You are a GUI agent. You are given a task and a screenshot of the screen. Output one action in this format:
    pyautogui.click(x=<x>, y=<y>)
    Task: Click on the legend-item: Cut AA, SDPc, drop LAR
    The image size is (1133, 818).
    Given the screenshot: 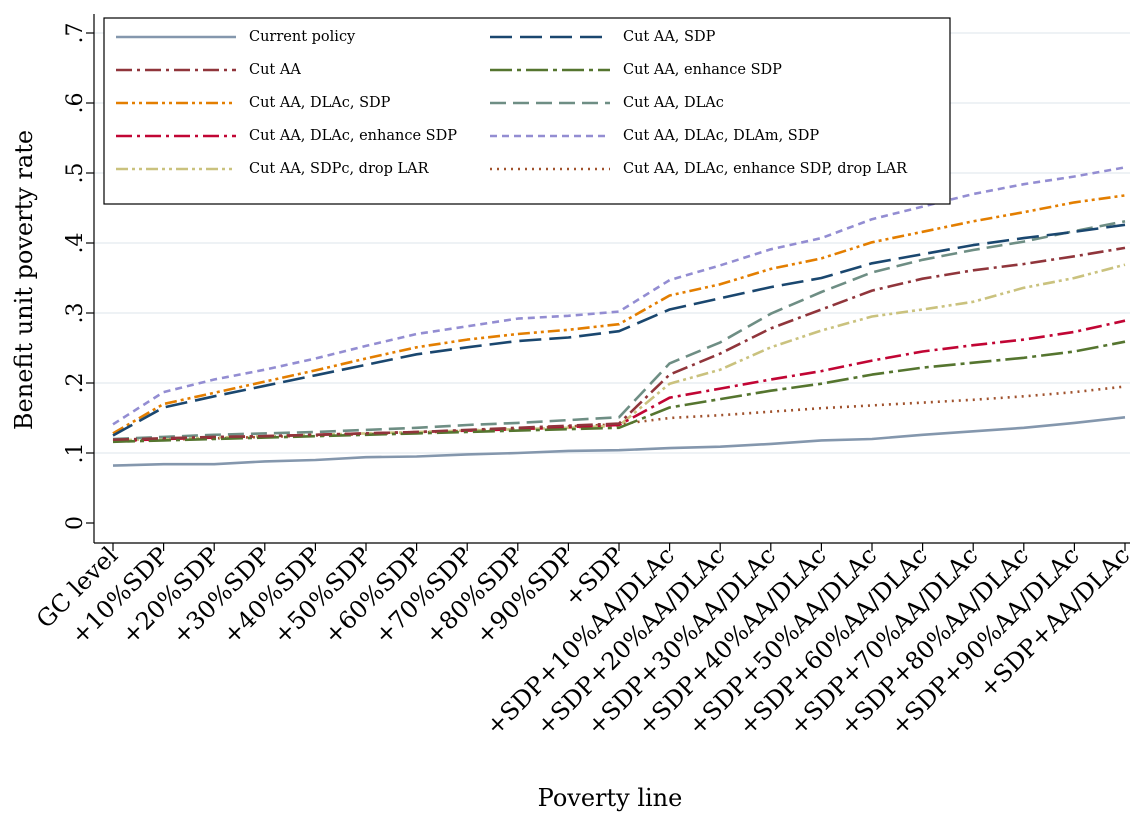 What is the action you would take?
    pyautogui.click(x=273, y=169)
    